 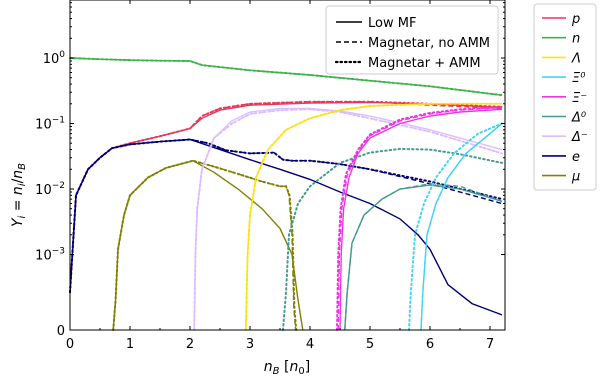 What do you see at coordinates (205, 245) in the screenshot?
I see `series-mu-dotted` at bounding box center [205, 245].